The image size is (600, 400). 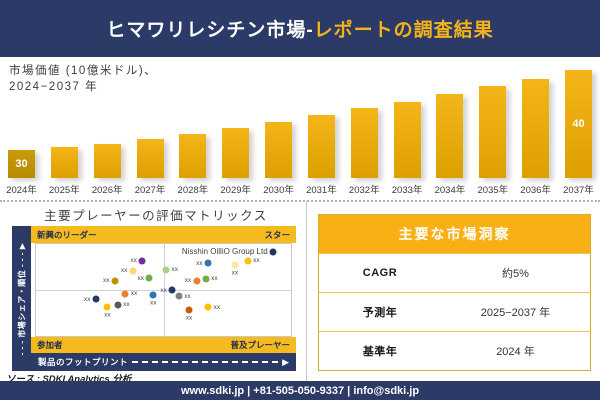 I want to click on bar-value-label: 40, so click(x=578, y=124).